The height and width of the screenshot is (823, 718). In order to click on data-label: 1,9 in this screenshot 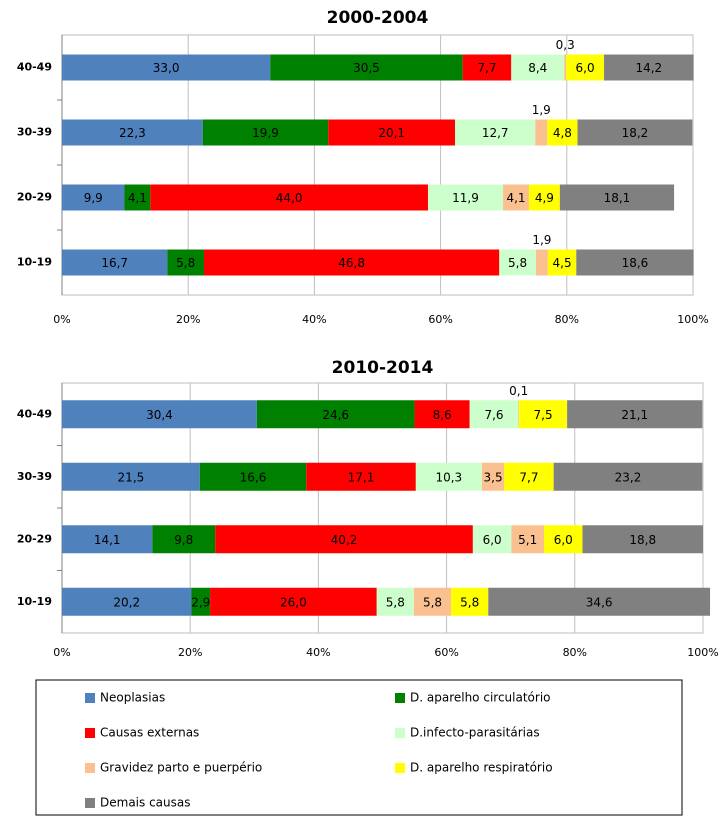, I will do `click(541, 110)`.